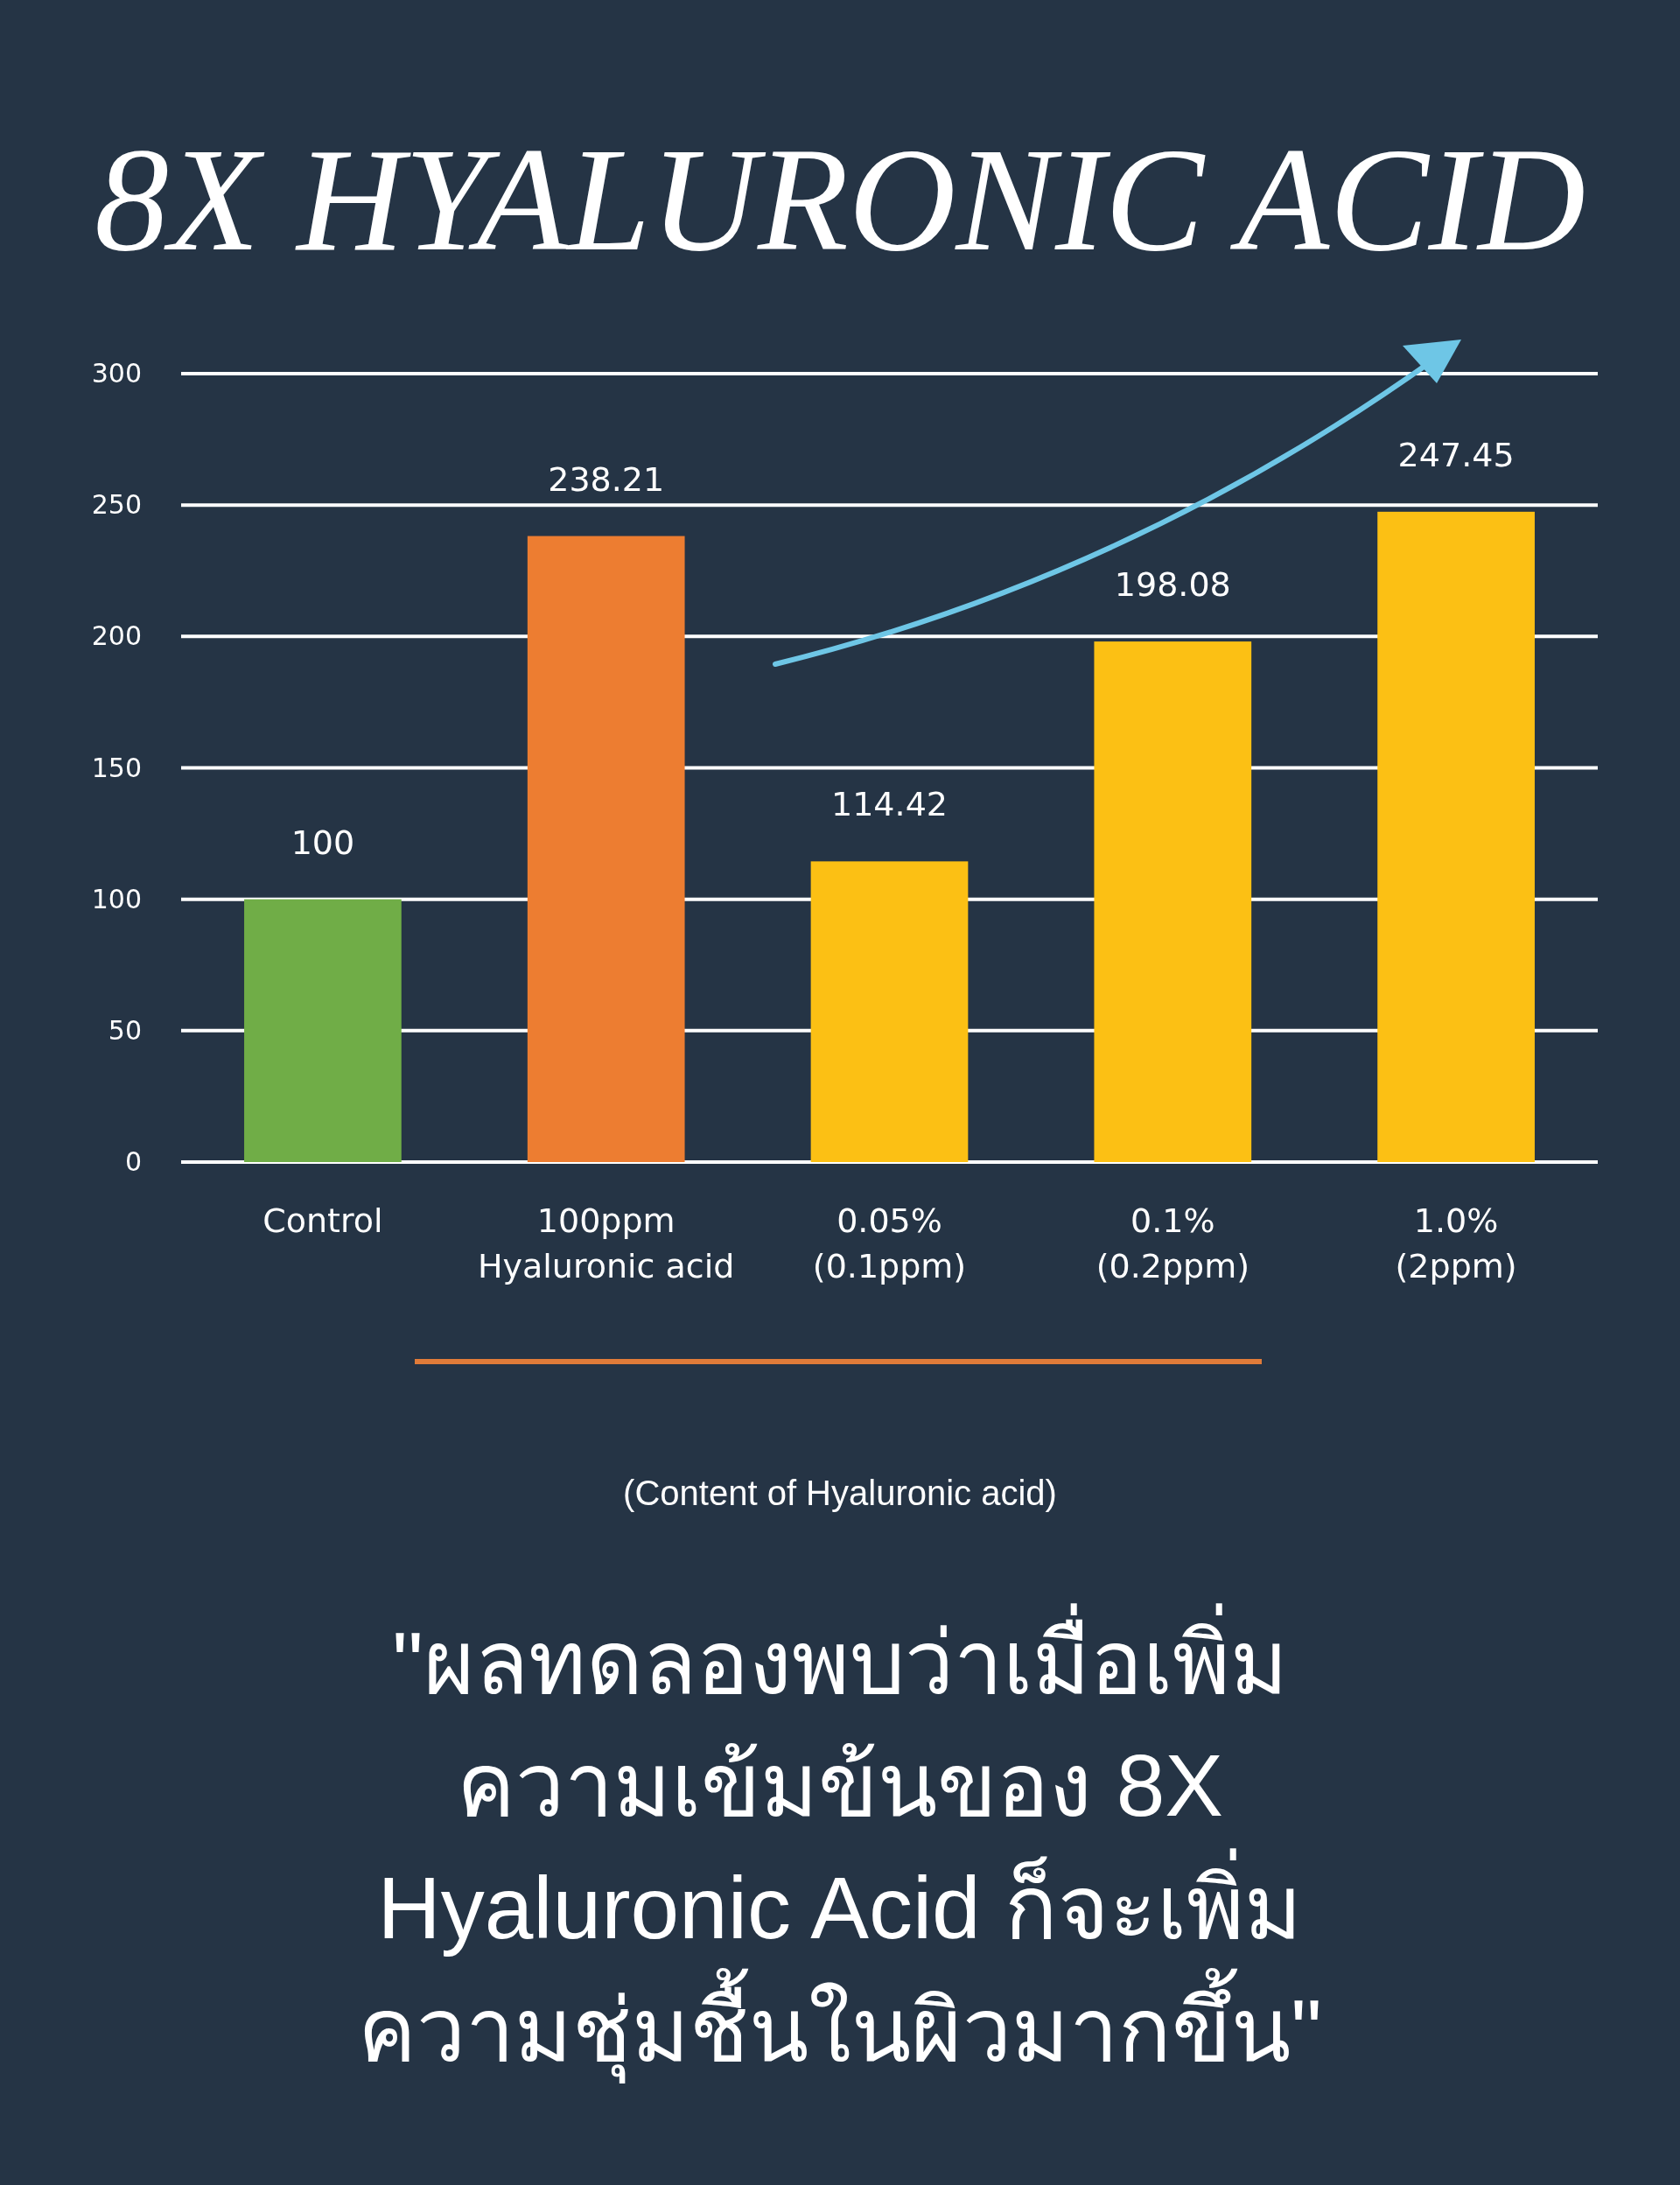  Describe the element at coordinates (840, 1844) in the screenshot. I see `text: "ผลทดลองพบว่าเมื่อเพิ่ม ความเข้มข้นของ 8X Hyaluronic Acid ก็จะเพิ่ม ความชุ่มชื้นในผิวมากขึ้น"` at that location.